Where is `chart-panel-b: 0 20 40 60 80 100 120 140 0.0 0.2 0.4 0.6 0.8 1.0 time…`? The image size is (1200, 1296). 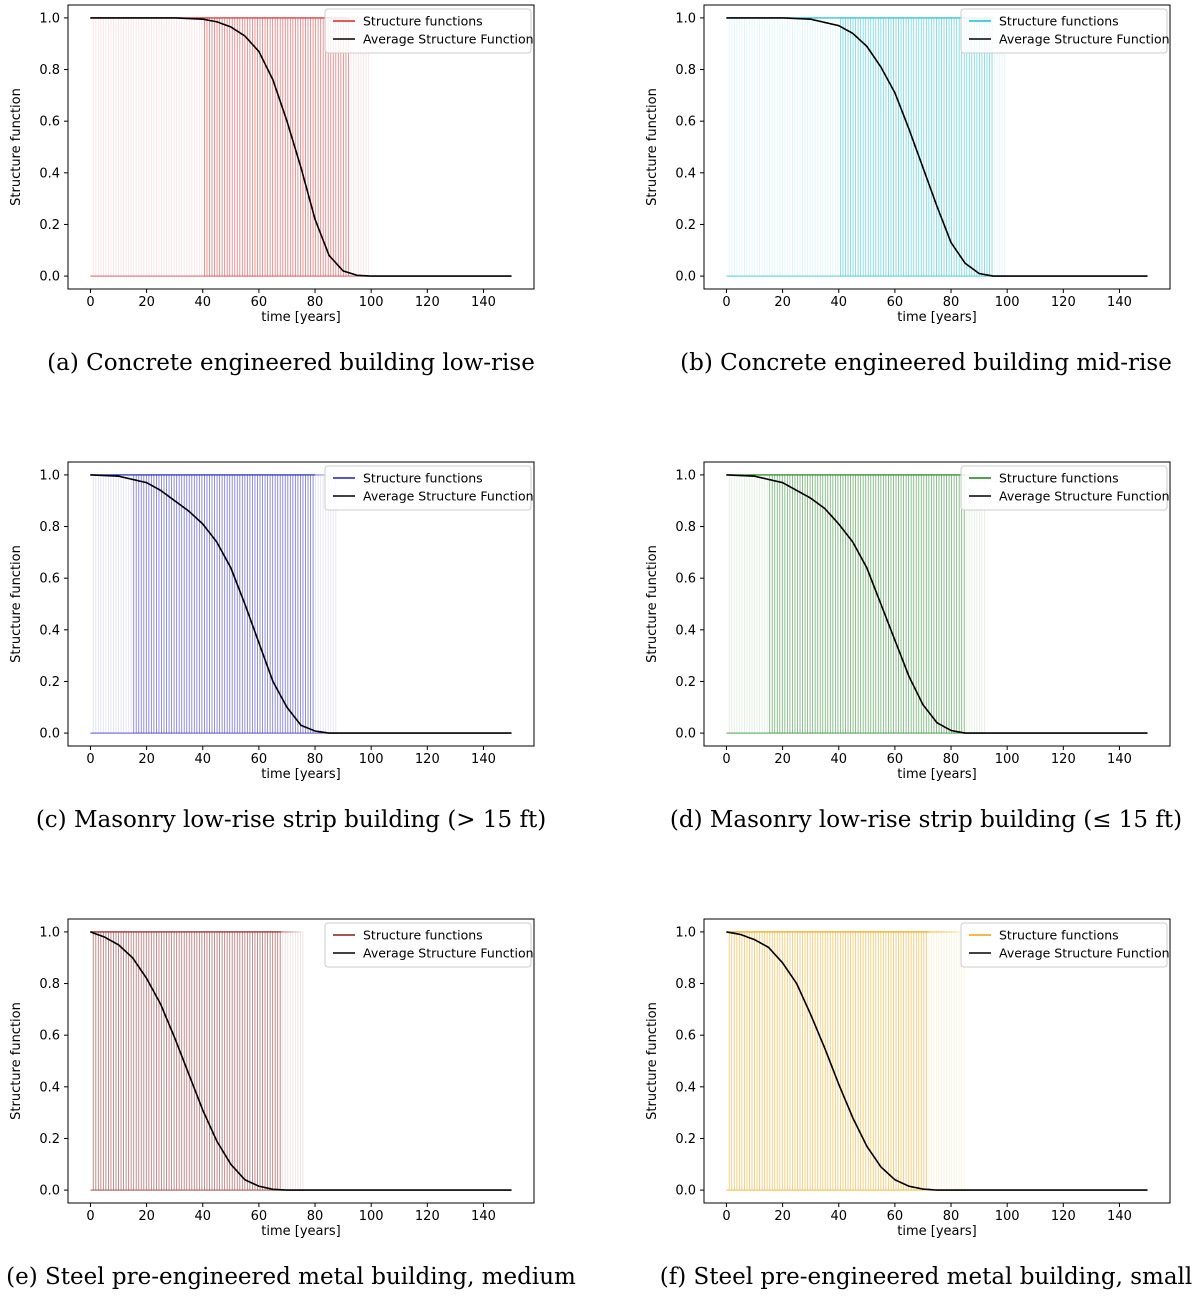
chart-panel-b: 0 20 40 60 80 100 120 140 0.0 0.2 0.4 0.6 0.8 1.0 time… is located at coordinates (908, 164).